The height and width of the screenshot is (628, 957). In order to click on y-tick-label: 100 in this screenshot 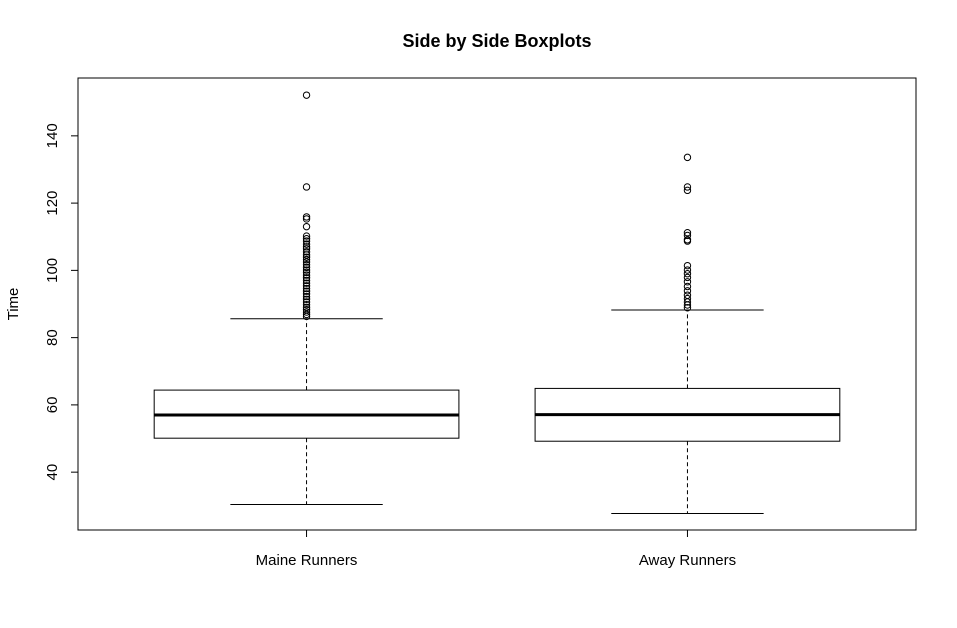, I will do `click(52, 270)`.